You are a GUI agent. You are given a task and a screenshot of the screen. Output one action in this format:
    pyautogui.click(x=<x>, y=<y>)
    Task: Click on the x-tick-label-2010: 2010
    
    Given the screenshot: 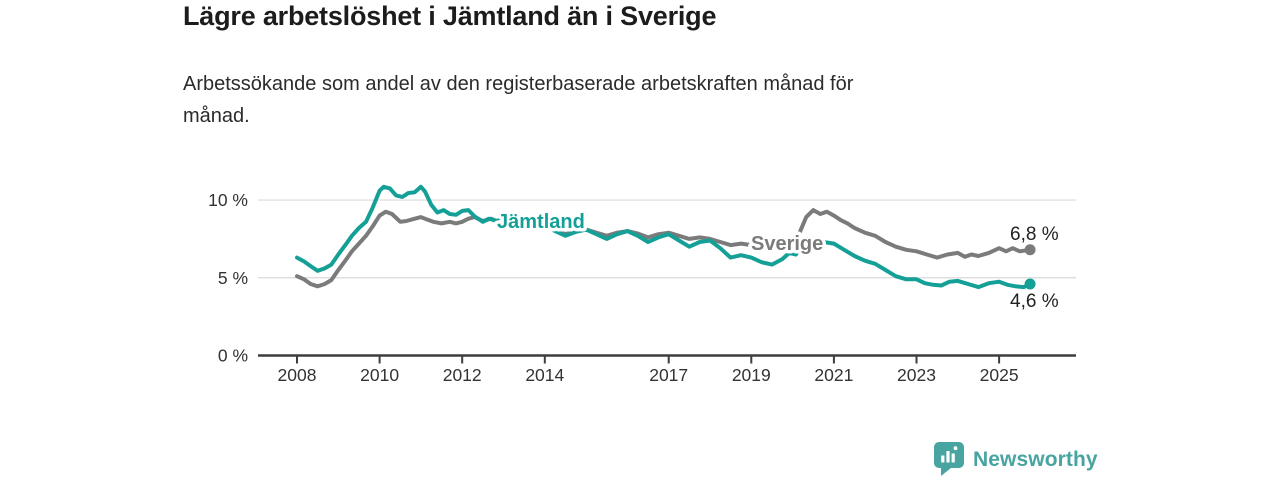 What is the action you would take?
    pyautogui.click(x=379, y=375)
    